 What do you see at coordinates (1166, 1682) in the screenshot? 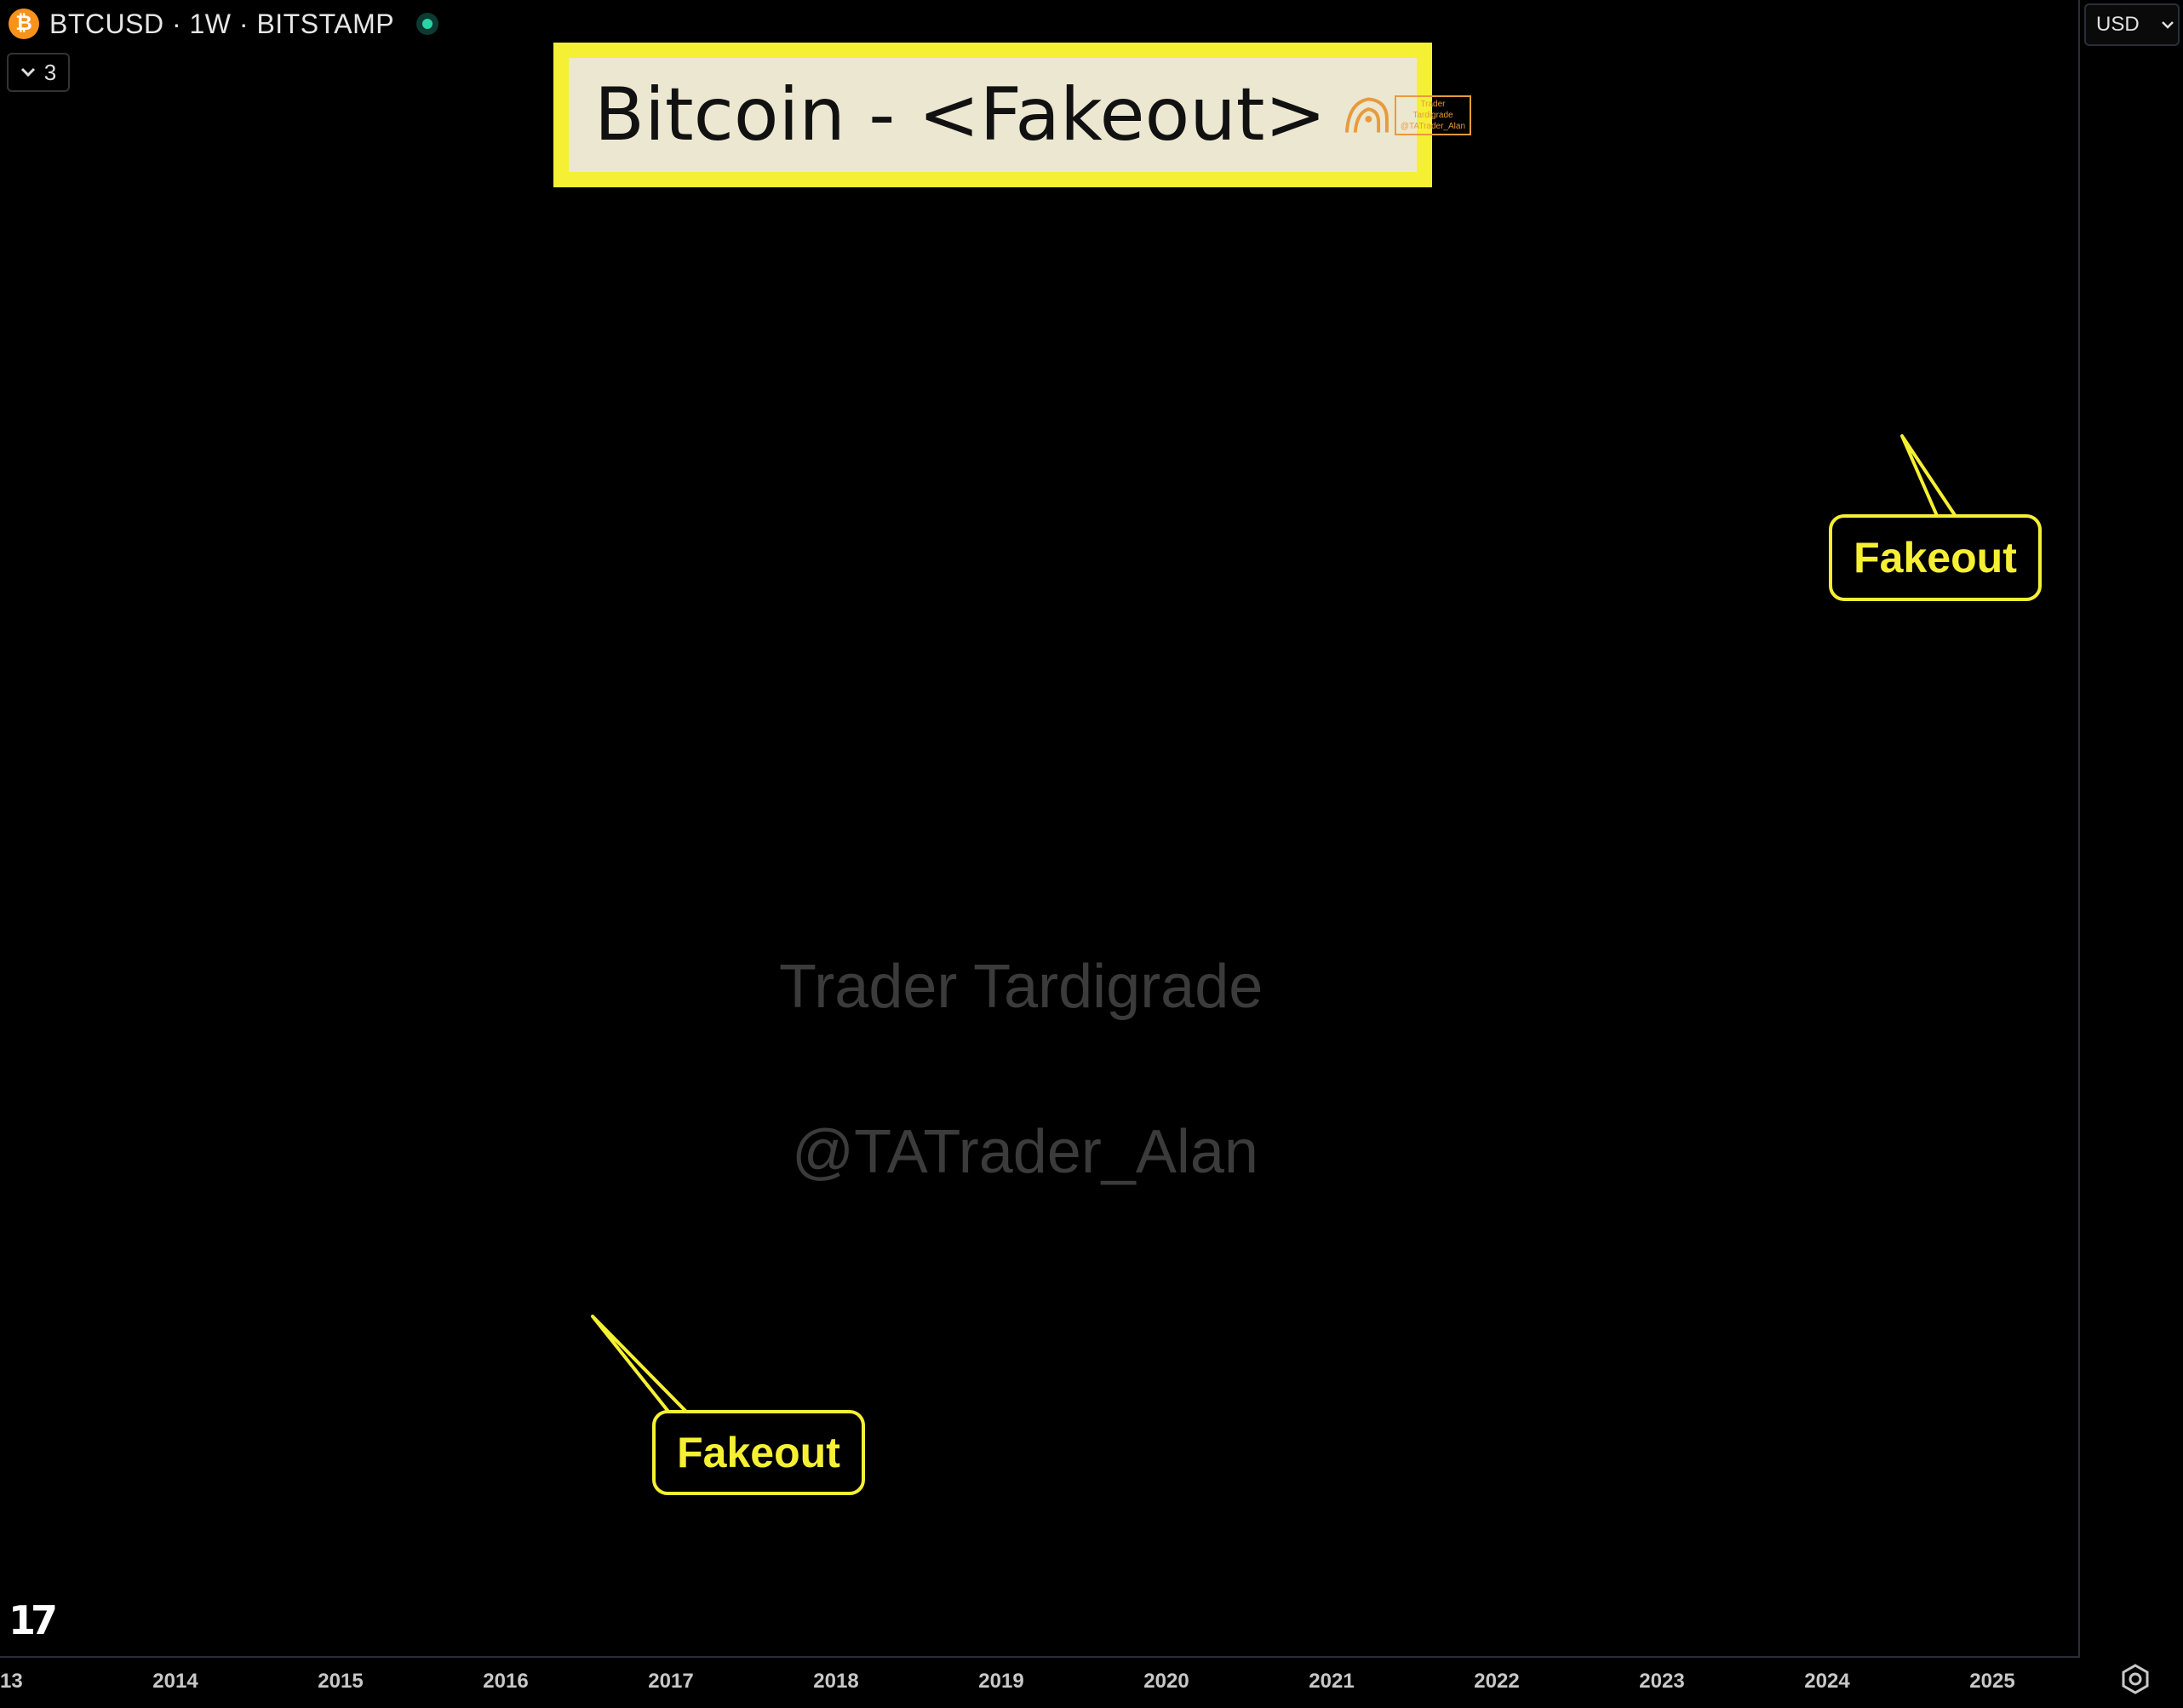
I see `time-tick-label: 2020` at bounding box center [1166, 1682].